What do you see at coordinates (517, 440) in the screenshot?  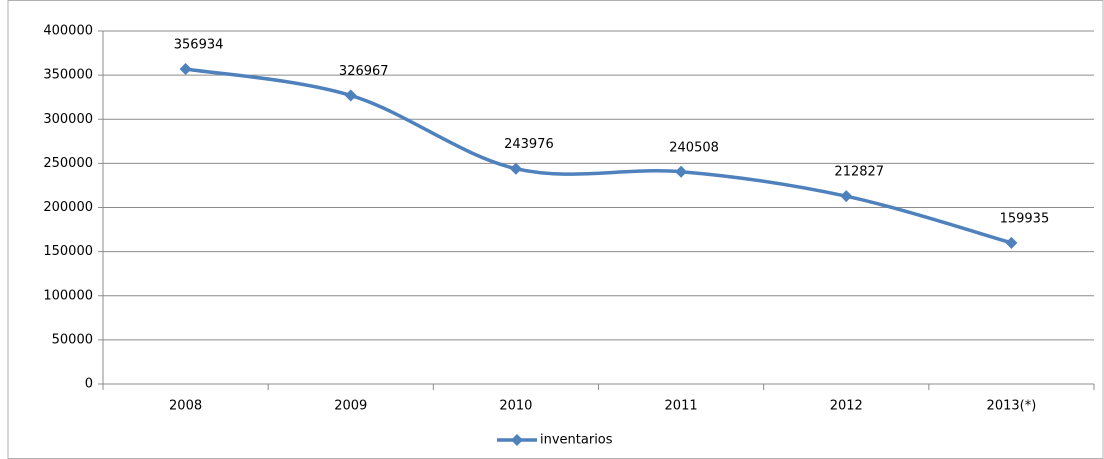 I see `legend-marker` at bounding box center [517, 440].